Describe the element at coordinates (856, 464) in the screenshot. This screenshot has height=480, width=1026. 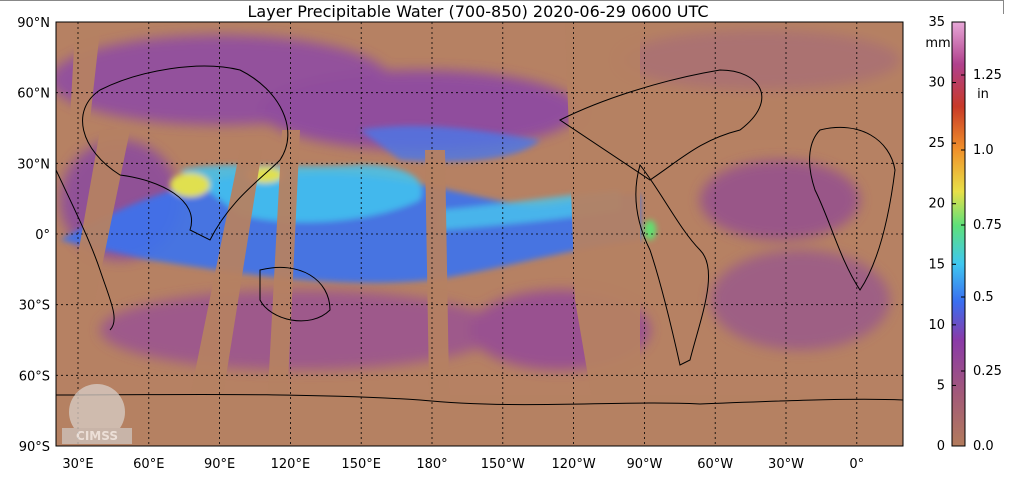
I see `longitude-label: 0°` at that location.